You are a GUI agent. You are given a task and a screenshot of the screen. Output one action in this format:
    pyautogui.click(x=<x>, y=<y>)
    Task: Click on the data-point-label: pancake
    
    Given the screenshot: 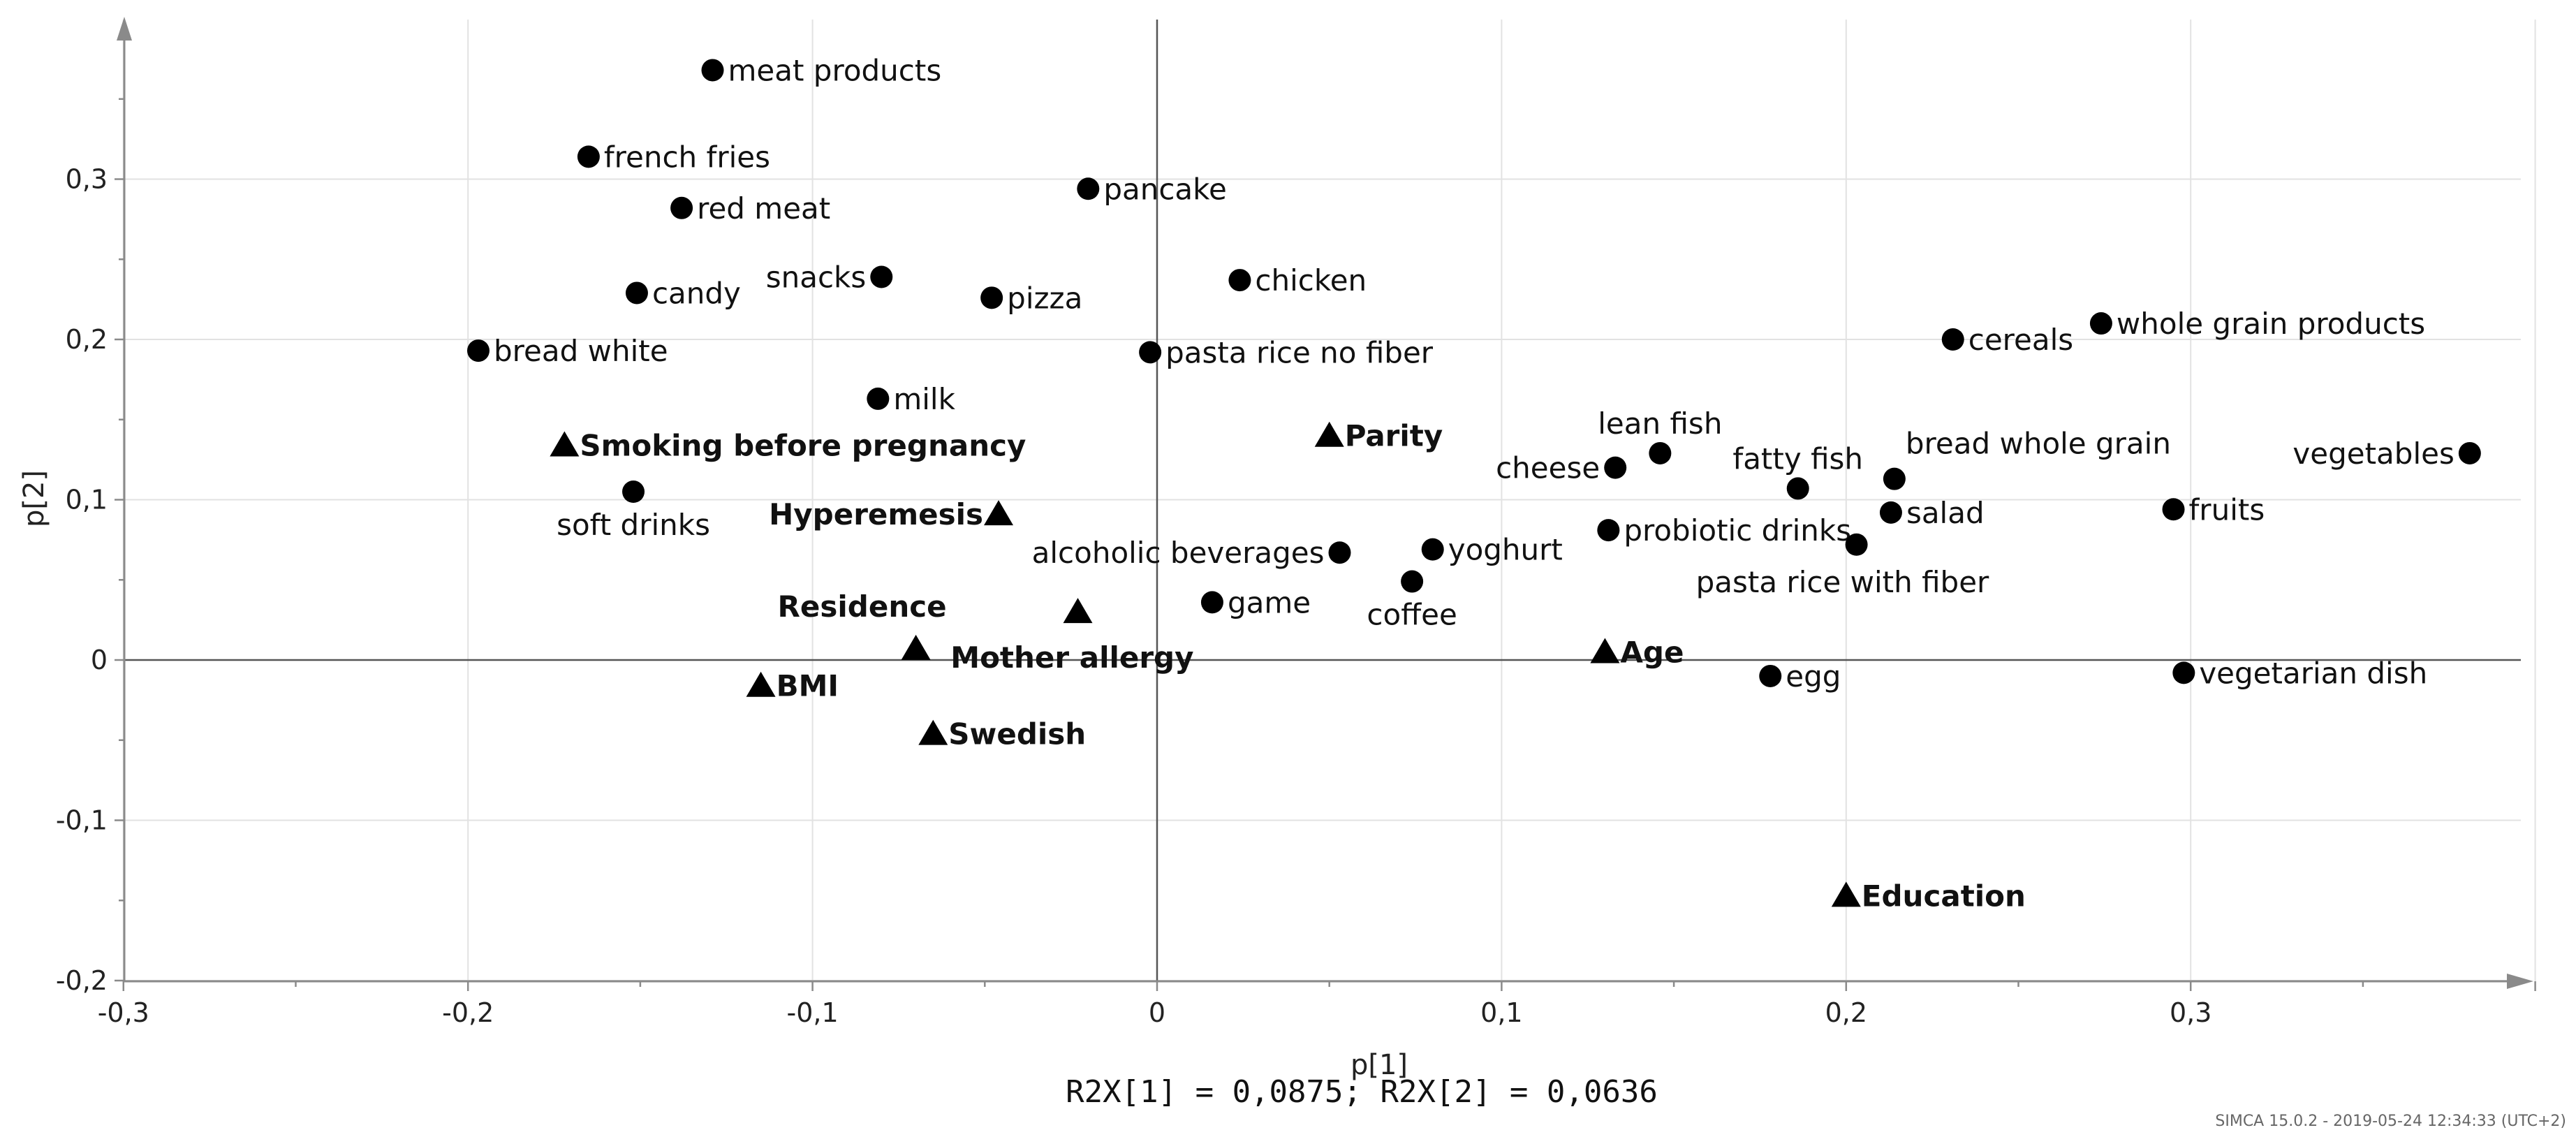 What is the action you would take?
    pyautogui.click(x=1165, y=189)
    